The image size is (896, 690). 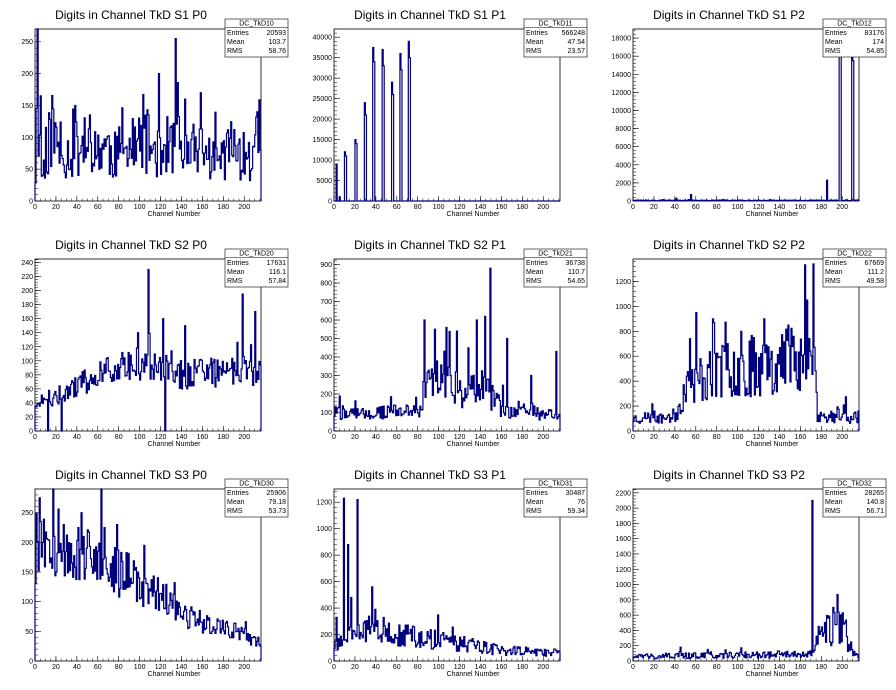 I want to click on stats-value: 116.1, so click(x=277, y=272).